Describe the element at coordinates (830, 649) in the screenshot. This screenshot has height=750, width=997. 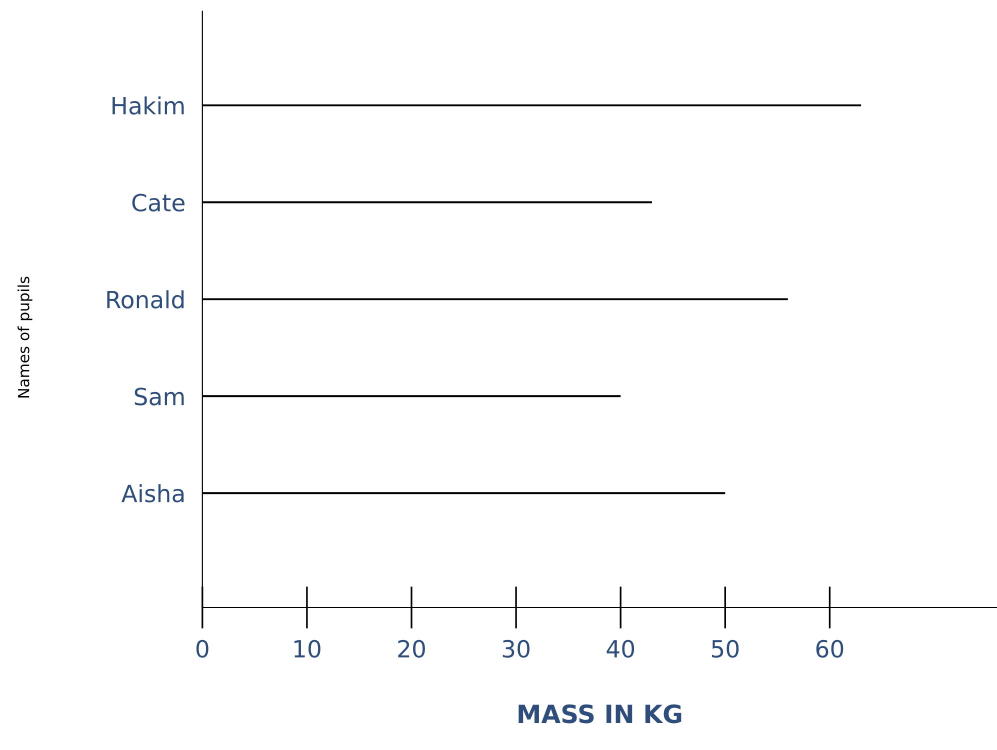
I see `x-tick-label: 60` at that location.